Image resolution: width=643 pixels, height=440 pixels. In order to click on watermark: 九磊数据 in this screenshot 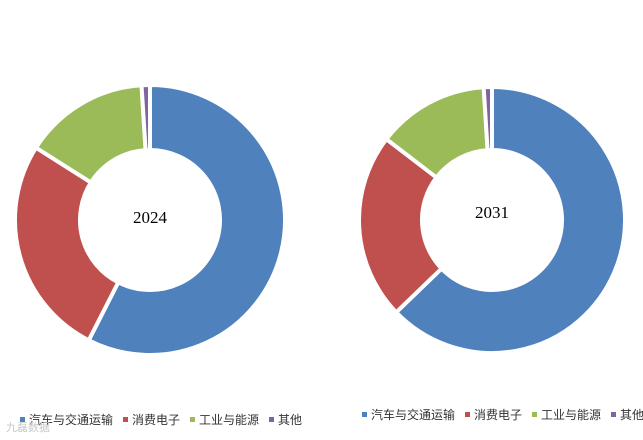, I will do `click(28, 427)`.